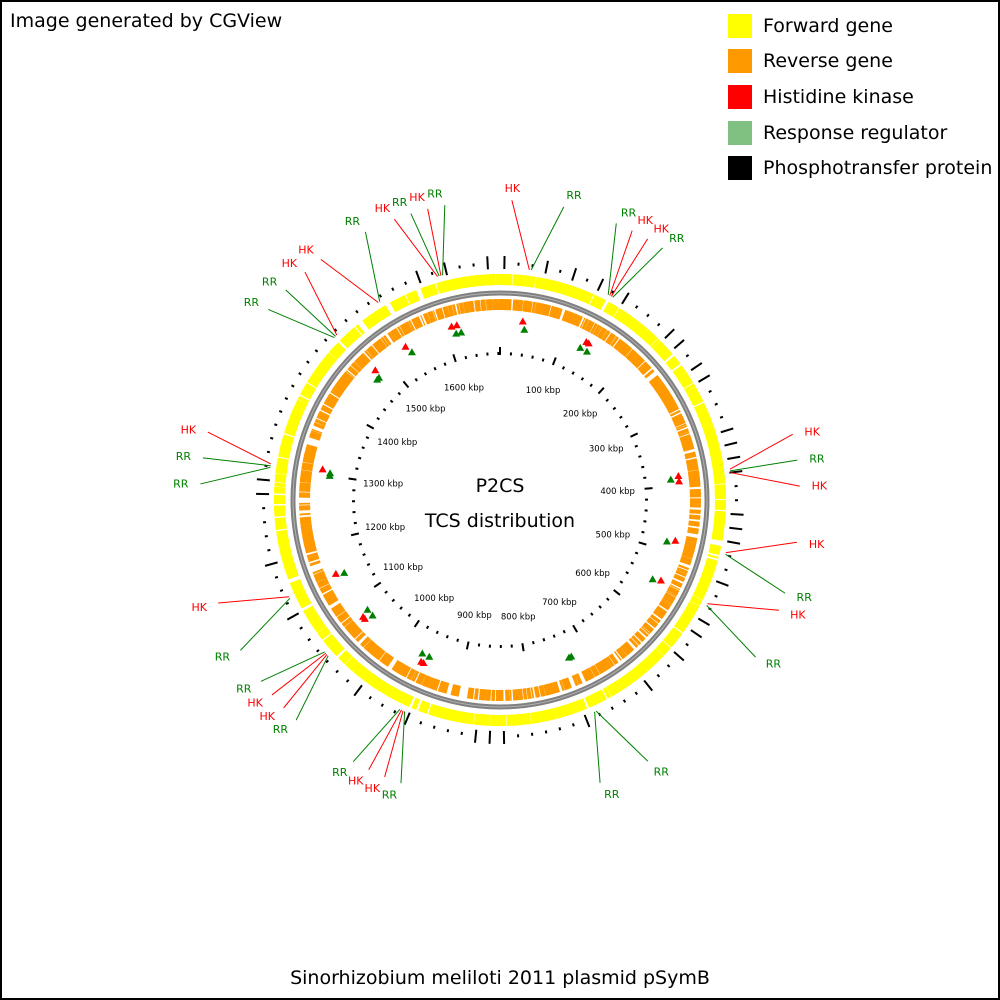 Image resolution: width=1000 pixels, height=1000 pixels. I want to click on center-subtitle: TCS distribution, so click(499, 521).